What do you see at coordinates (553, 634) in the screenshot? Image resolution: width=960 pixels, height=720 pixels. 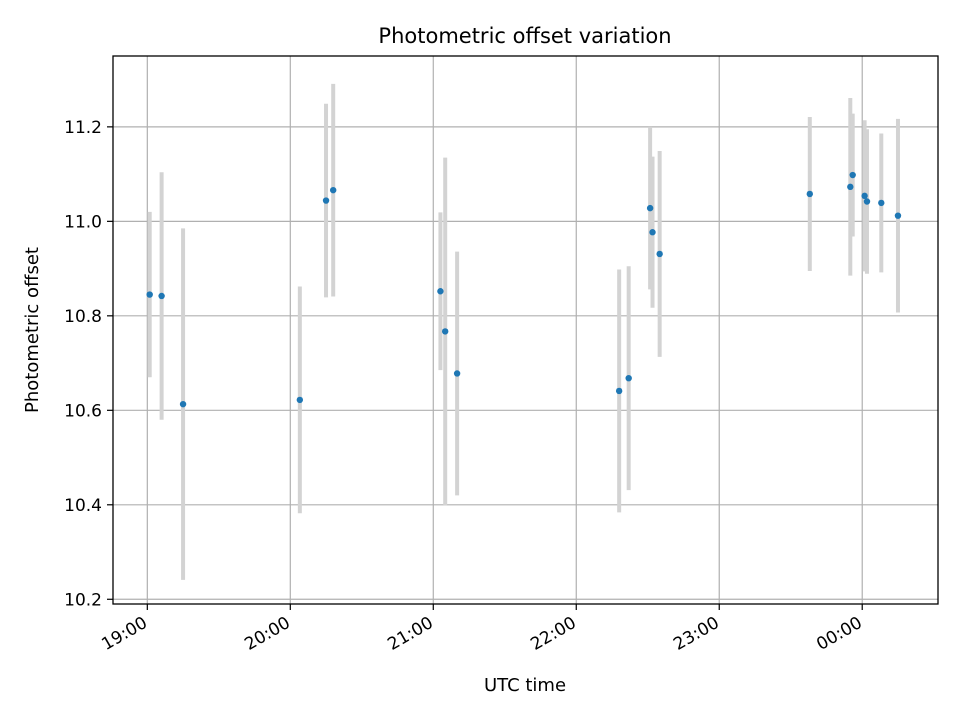 I see `x-tick-label: 22:00` at bounding box center [553, 634].